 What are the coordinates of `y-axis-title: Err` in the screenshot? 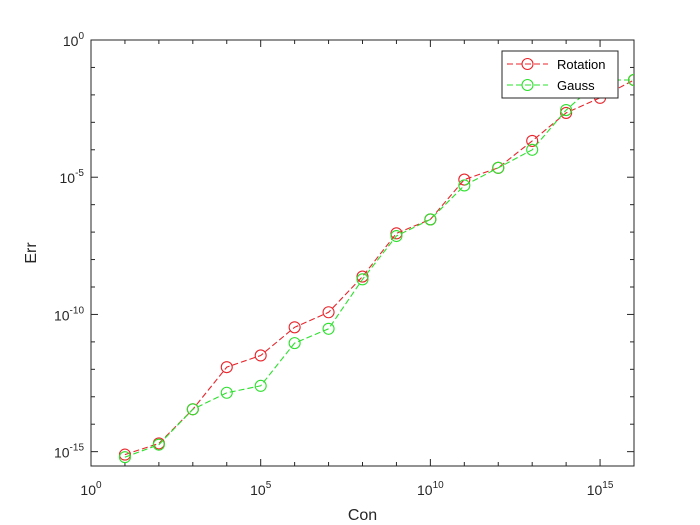 It's located at (31, 253).